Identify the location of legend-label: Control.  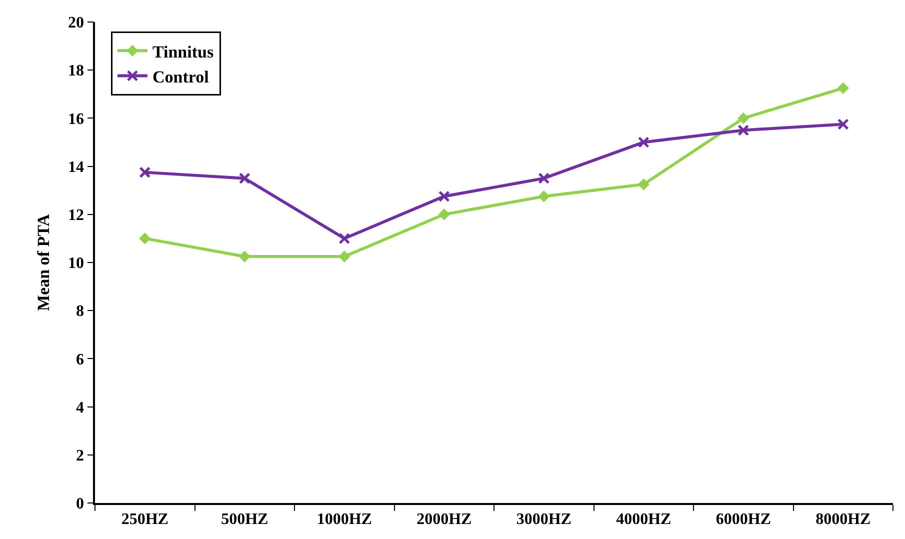
(181, 76).